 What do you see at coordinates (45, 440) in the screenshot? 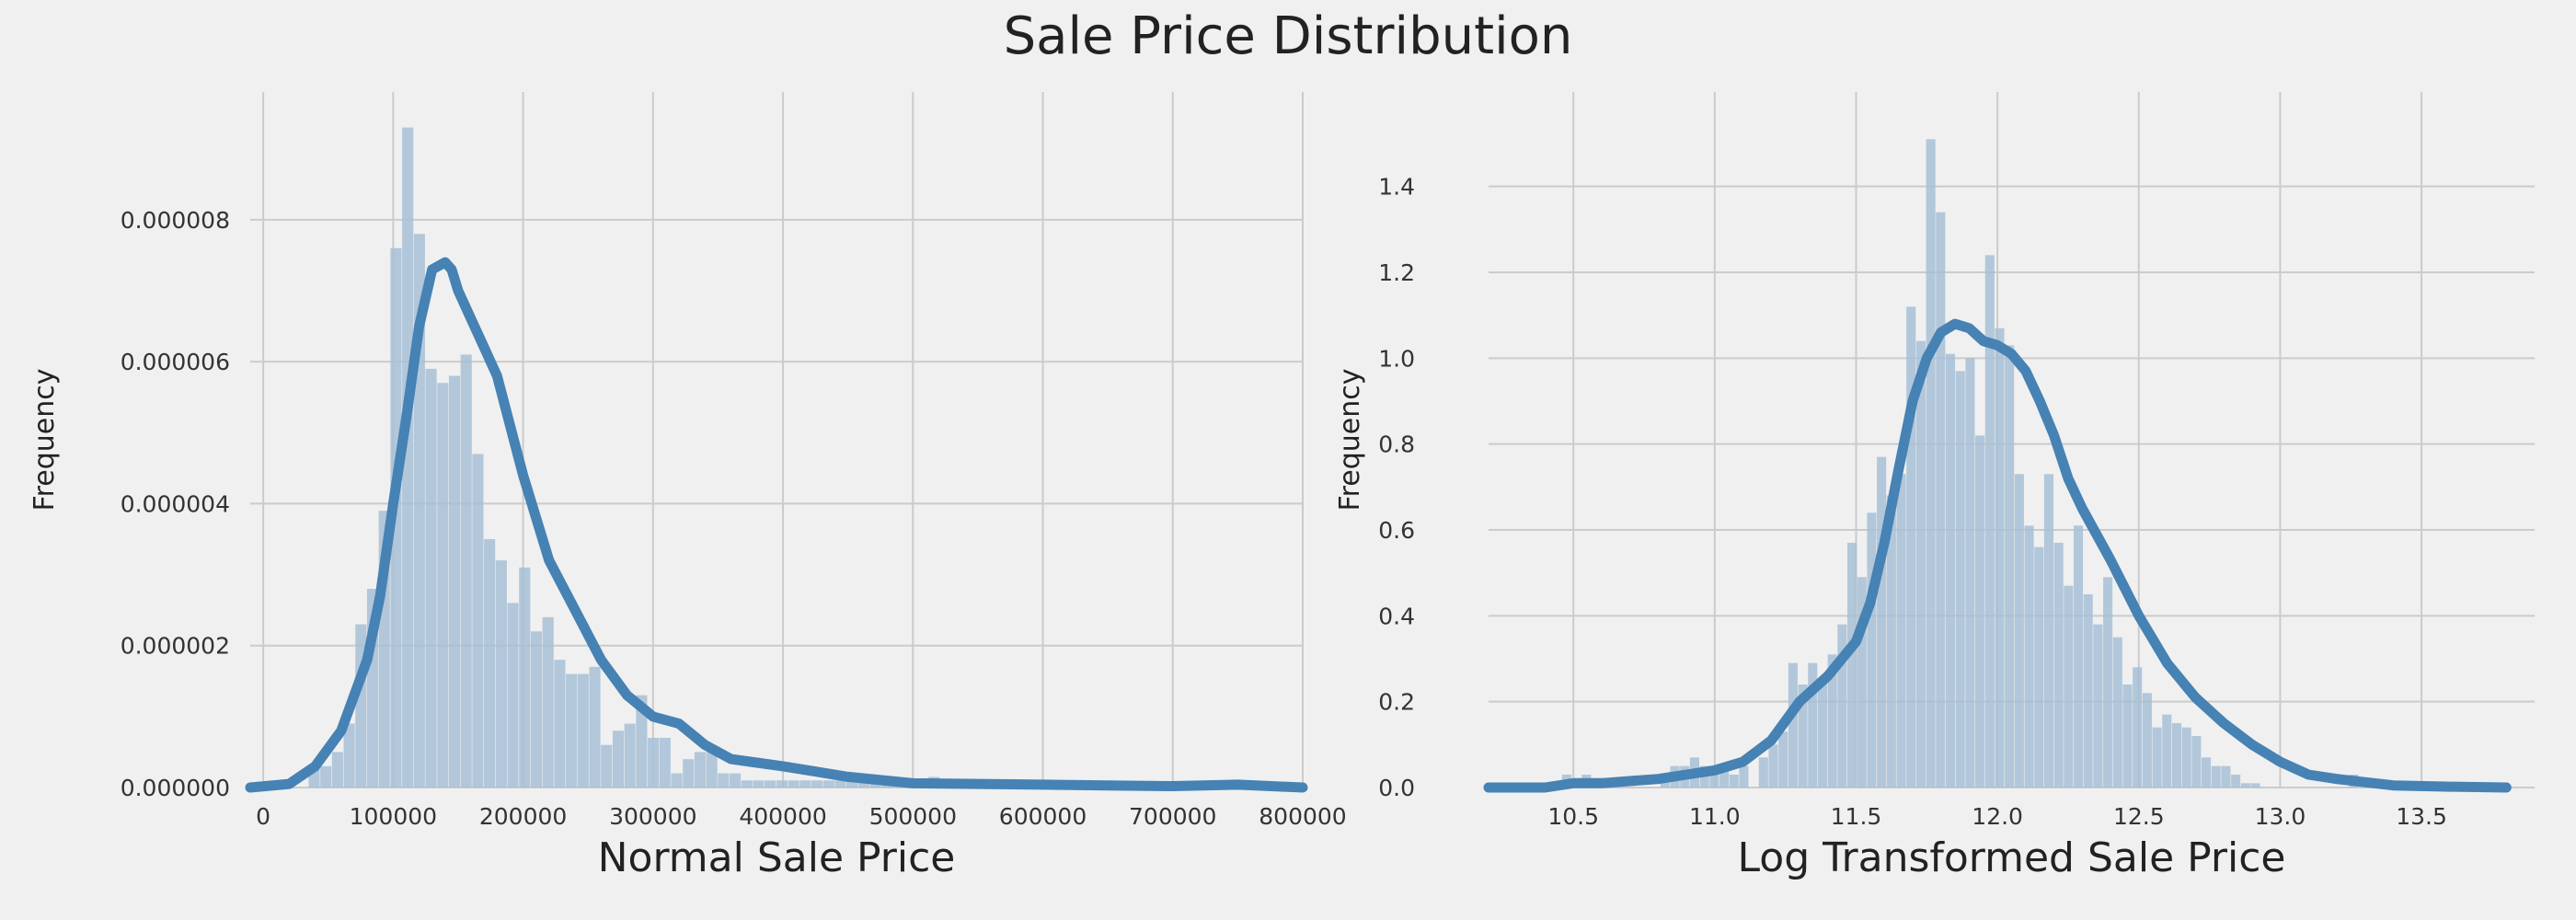
I see `y-axis-label: Frequency` at bounding box center [45, 440].